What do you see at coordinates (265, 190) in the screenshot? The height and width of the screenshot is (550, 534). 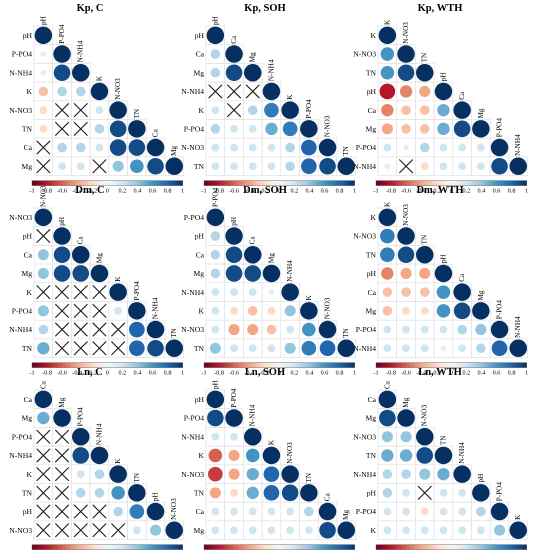 I see `panel-title: Dm, SOH` at bounding box center [265, 190].